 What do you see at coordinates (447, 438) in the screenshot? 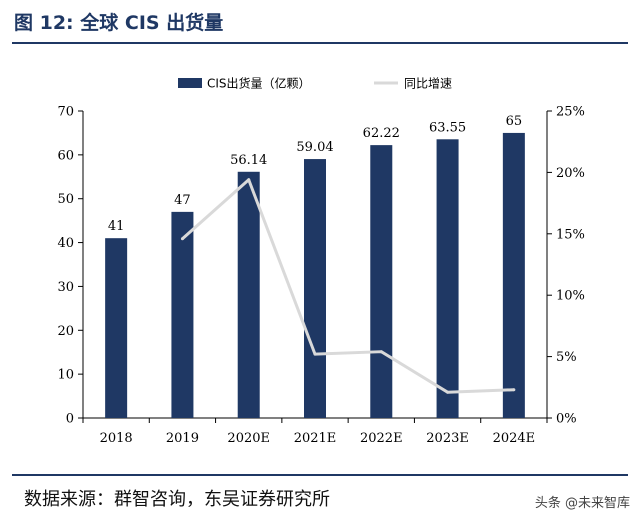
I see `x-tick-label: 2023E` at bounding box center [447, 438].